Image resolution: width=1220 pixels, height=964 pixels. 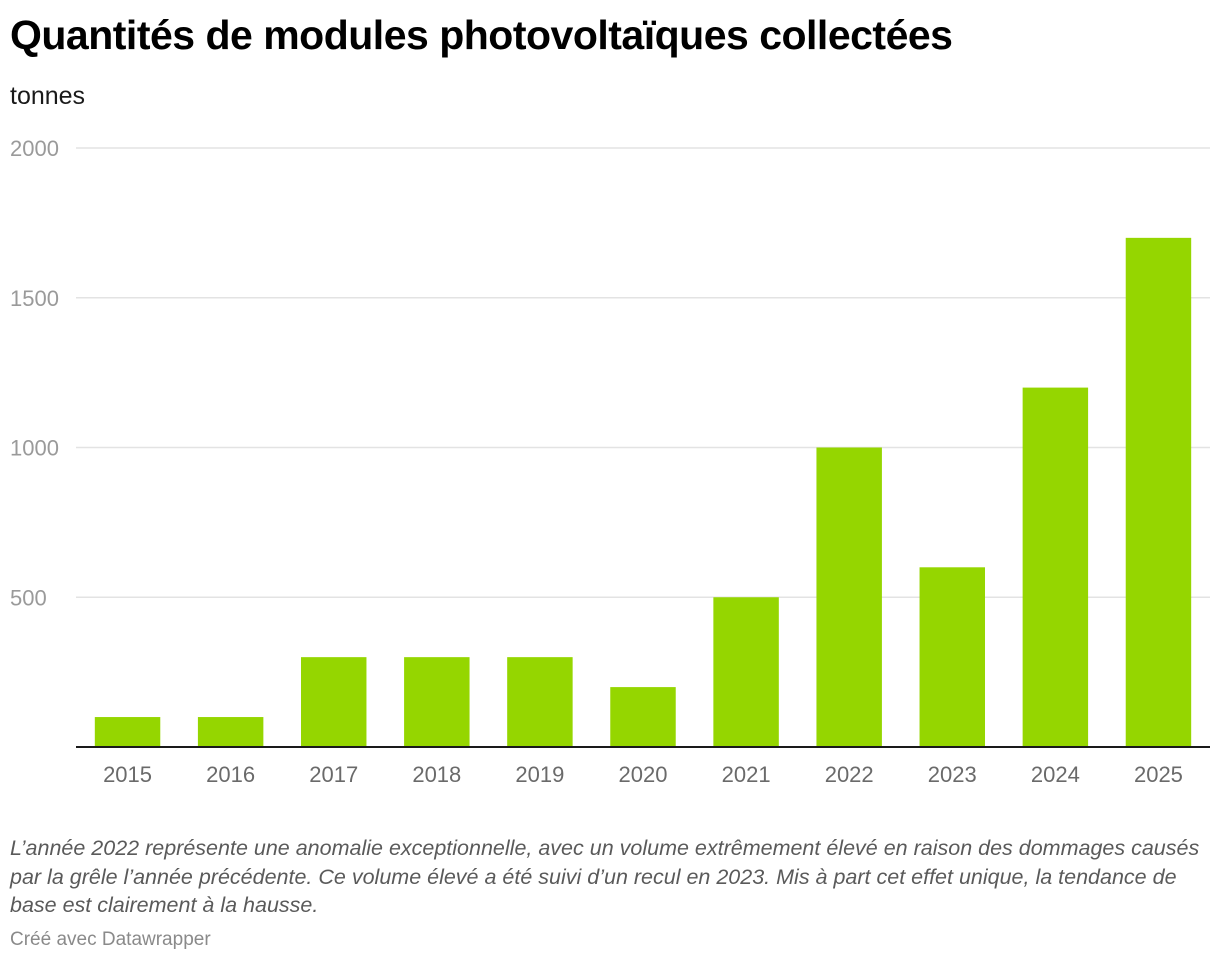 What do you see at coordinates (849, 597) in the screenshot?
I see `bar-2022` at bounding box center [849, 597].